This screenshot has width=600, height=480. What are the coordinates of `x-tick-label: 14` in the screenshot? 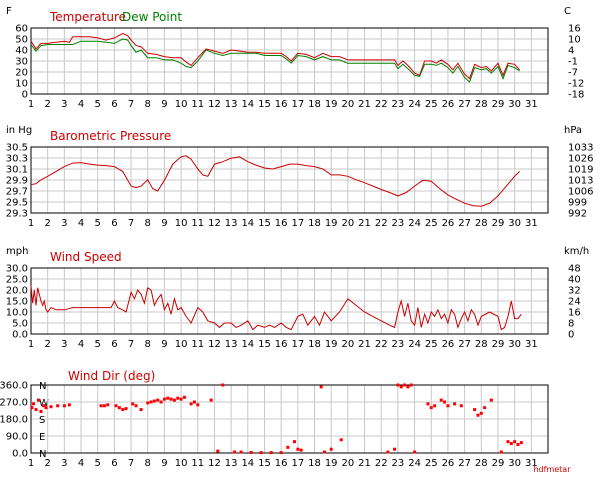 It's located at (247, 463).